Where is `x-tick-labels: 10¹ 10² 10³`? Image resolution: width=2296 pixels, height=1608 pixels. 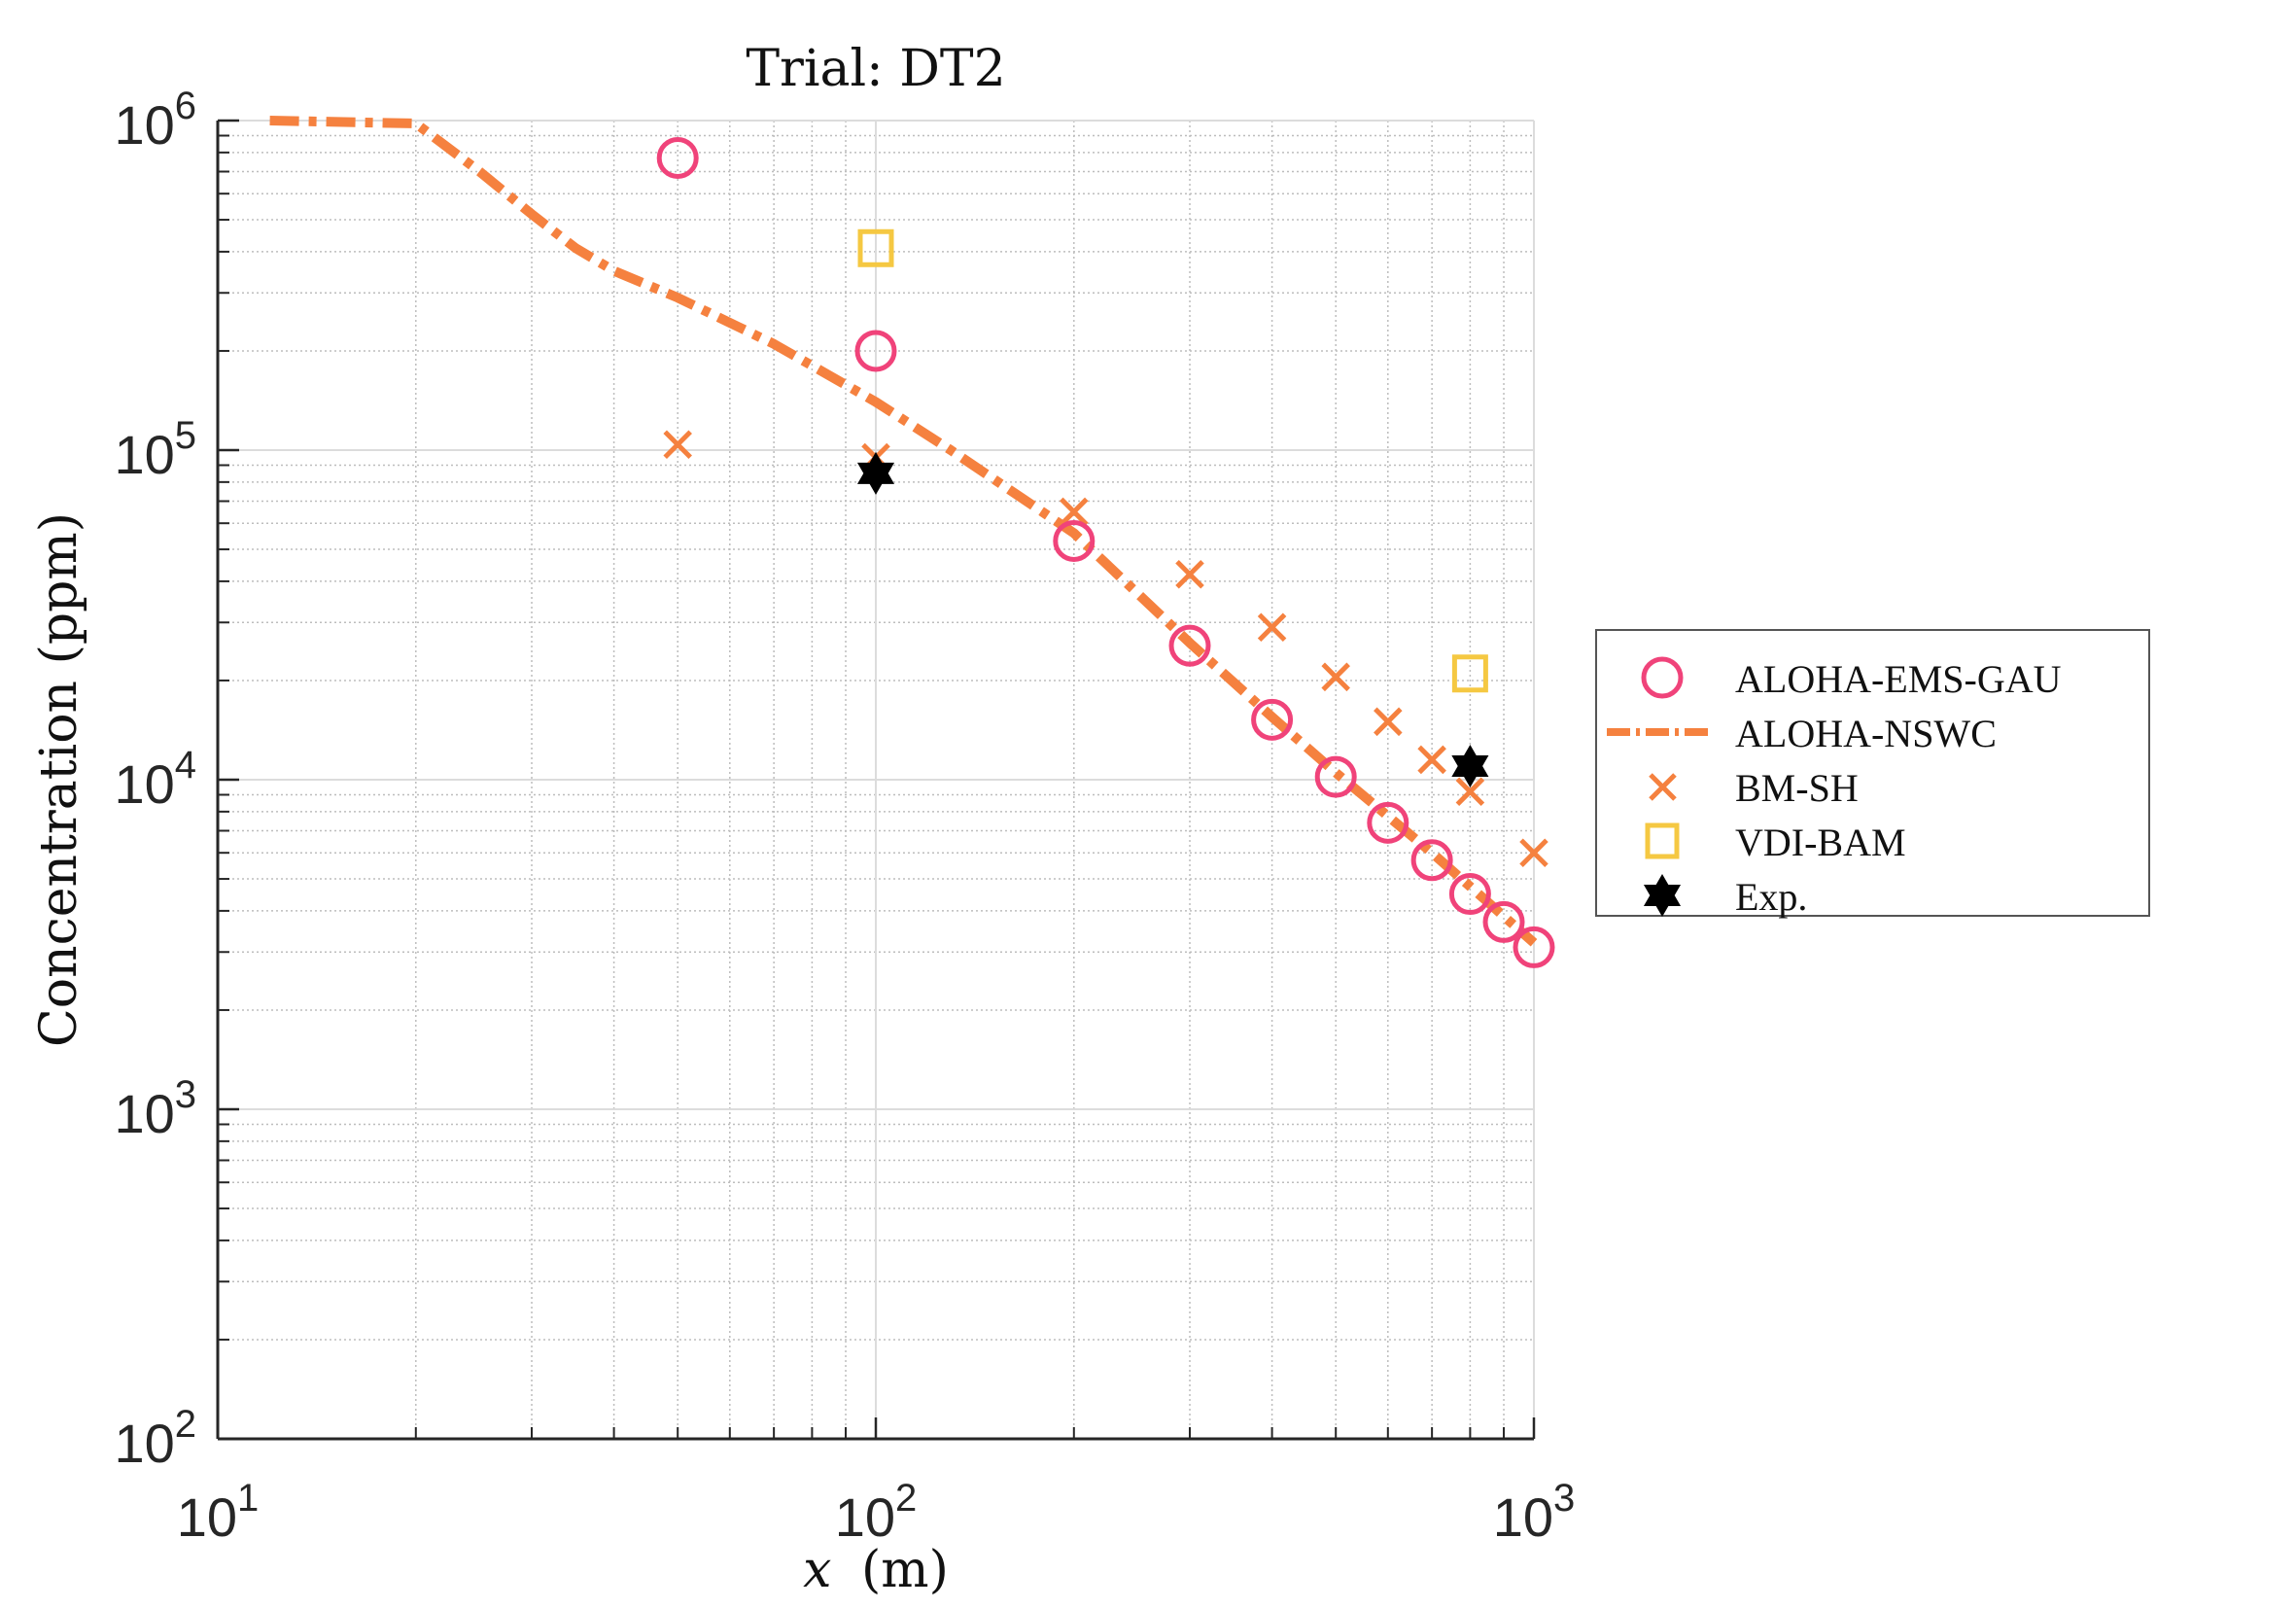 x-tick-labels: 10¹ 10² 10³ is located at coordinates (876, 1512).